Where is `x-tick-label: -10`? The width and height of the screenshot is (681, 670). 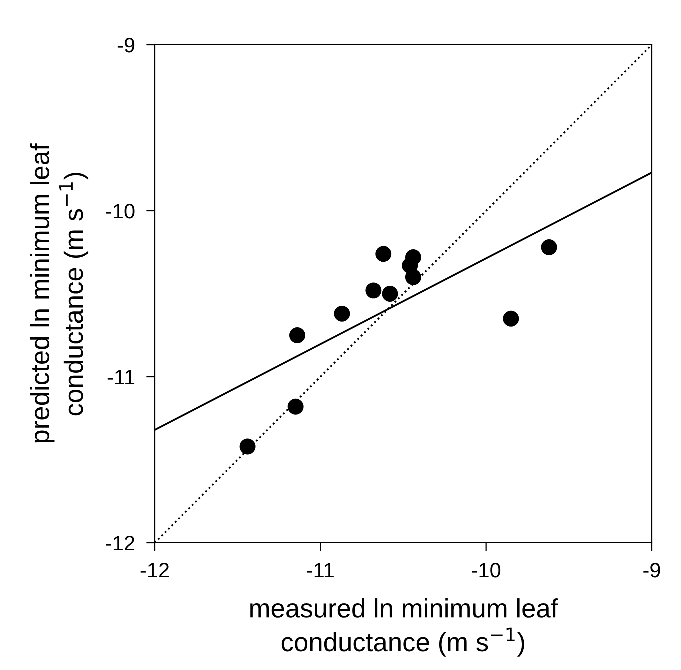
x-tick-label: -10 is located at coordinates (486, 570).